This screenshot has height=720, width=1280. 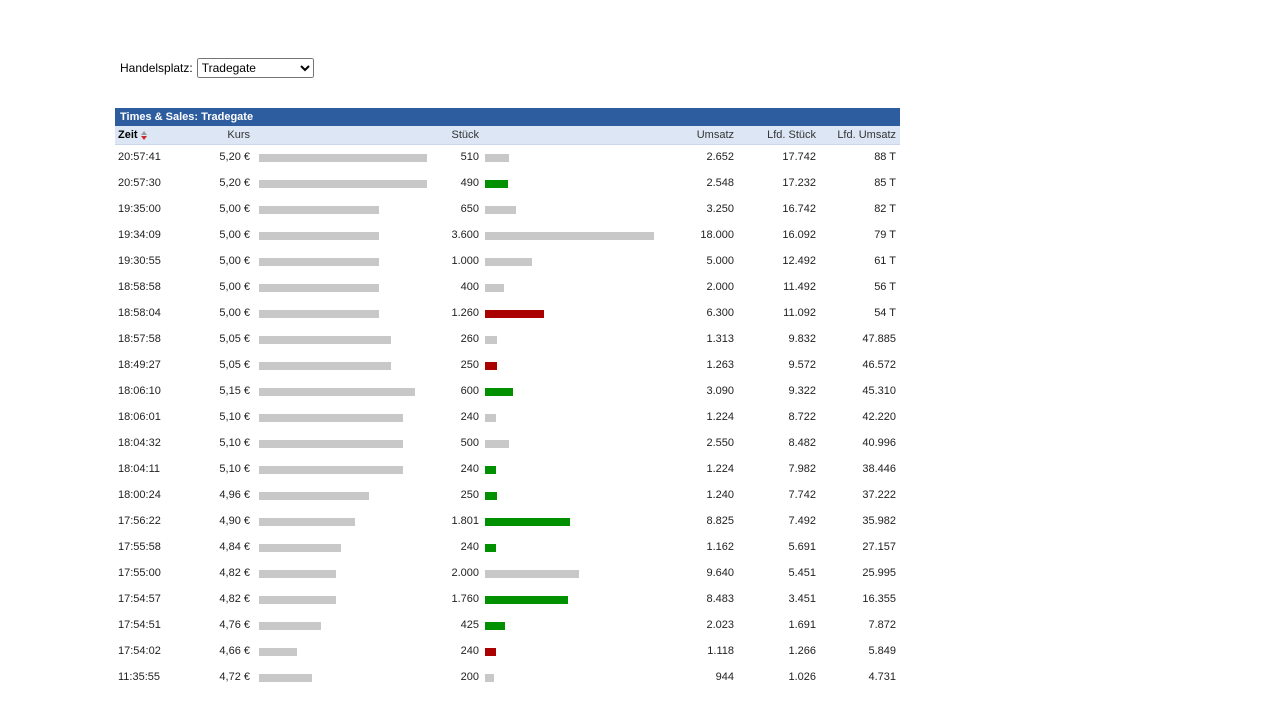 What do you see at coordinates (791, 135) in the screenshot?
I see `column-header-lfd-stueck: Lfd. Stück` at bounding box center [791, 135].